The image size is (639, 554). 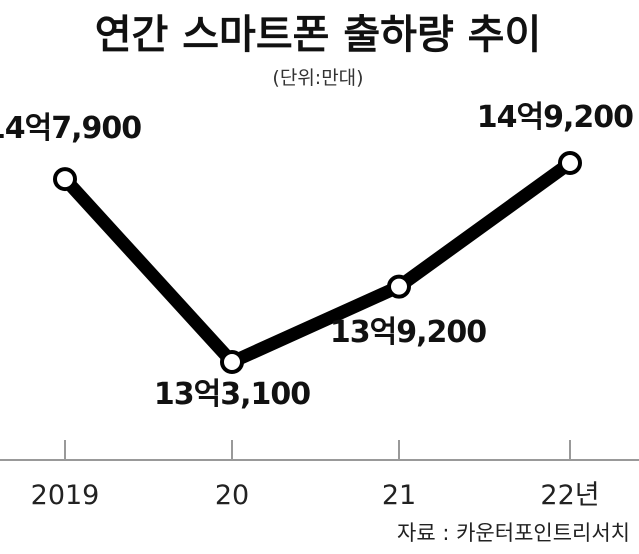 I want to click on x-tick-label: 21, so click(x=399, y=495).